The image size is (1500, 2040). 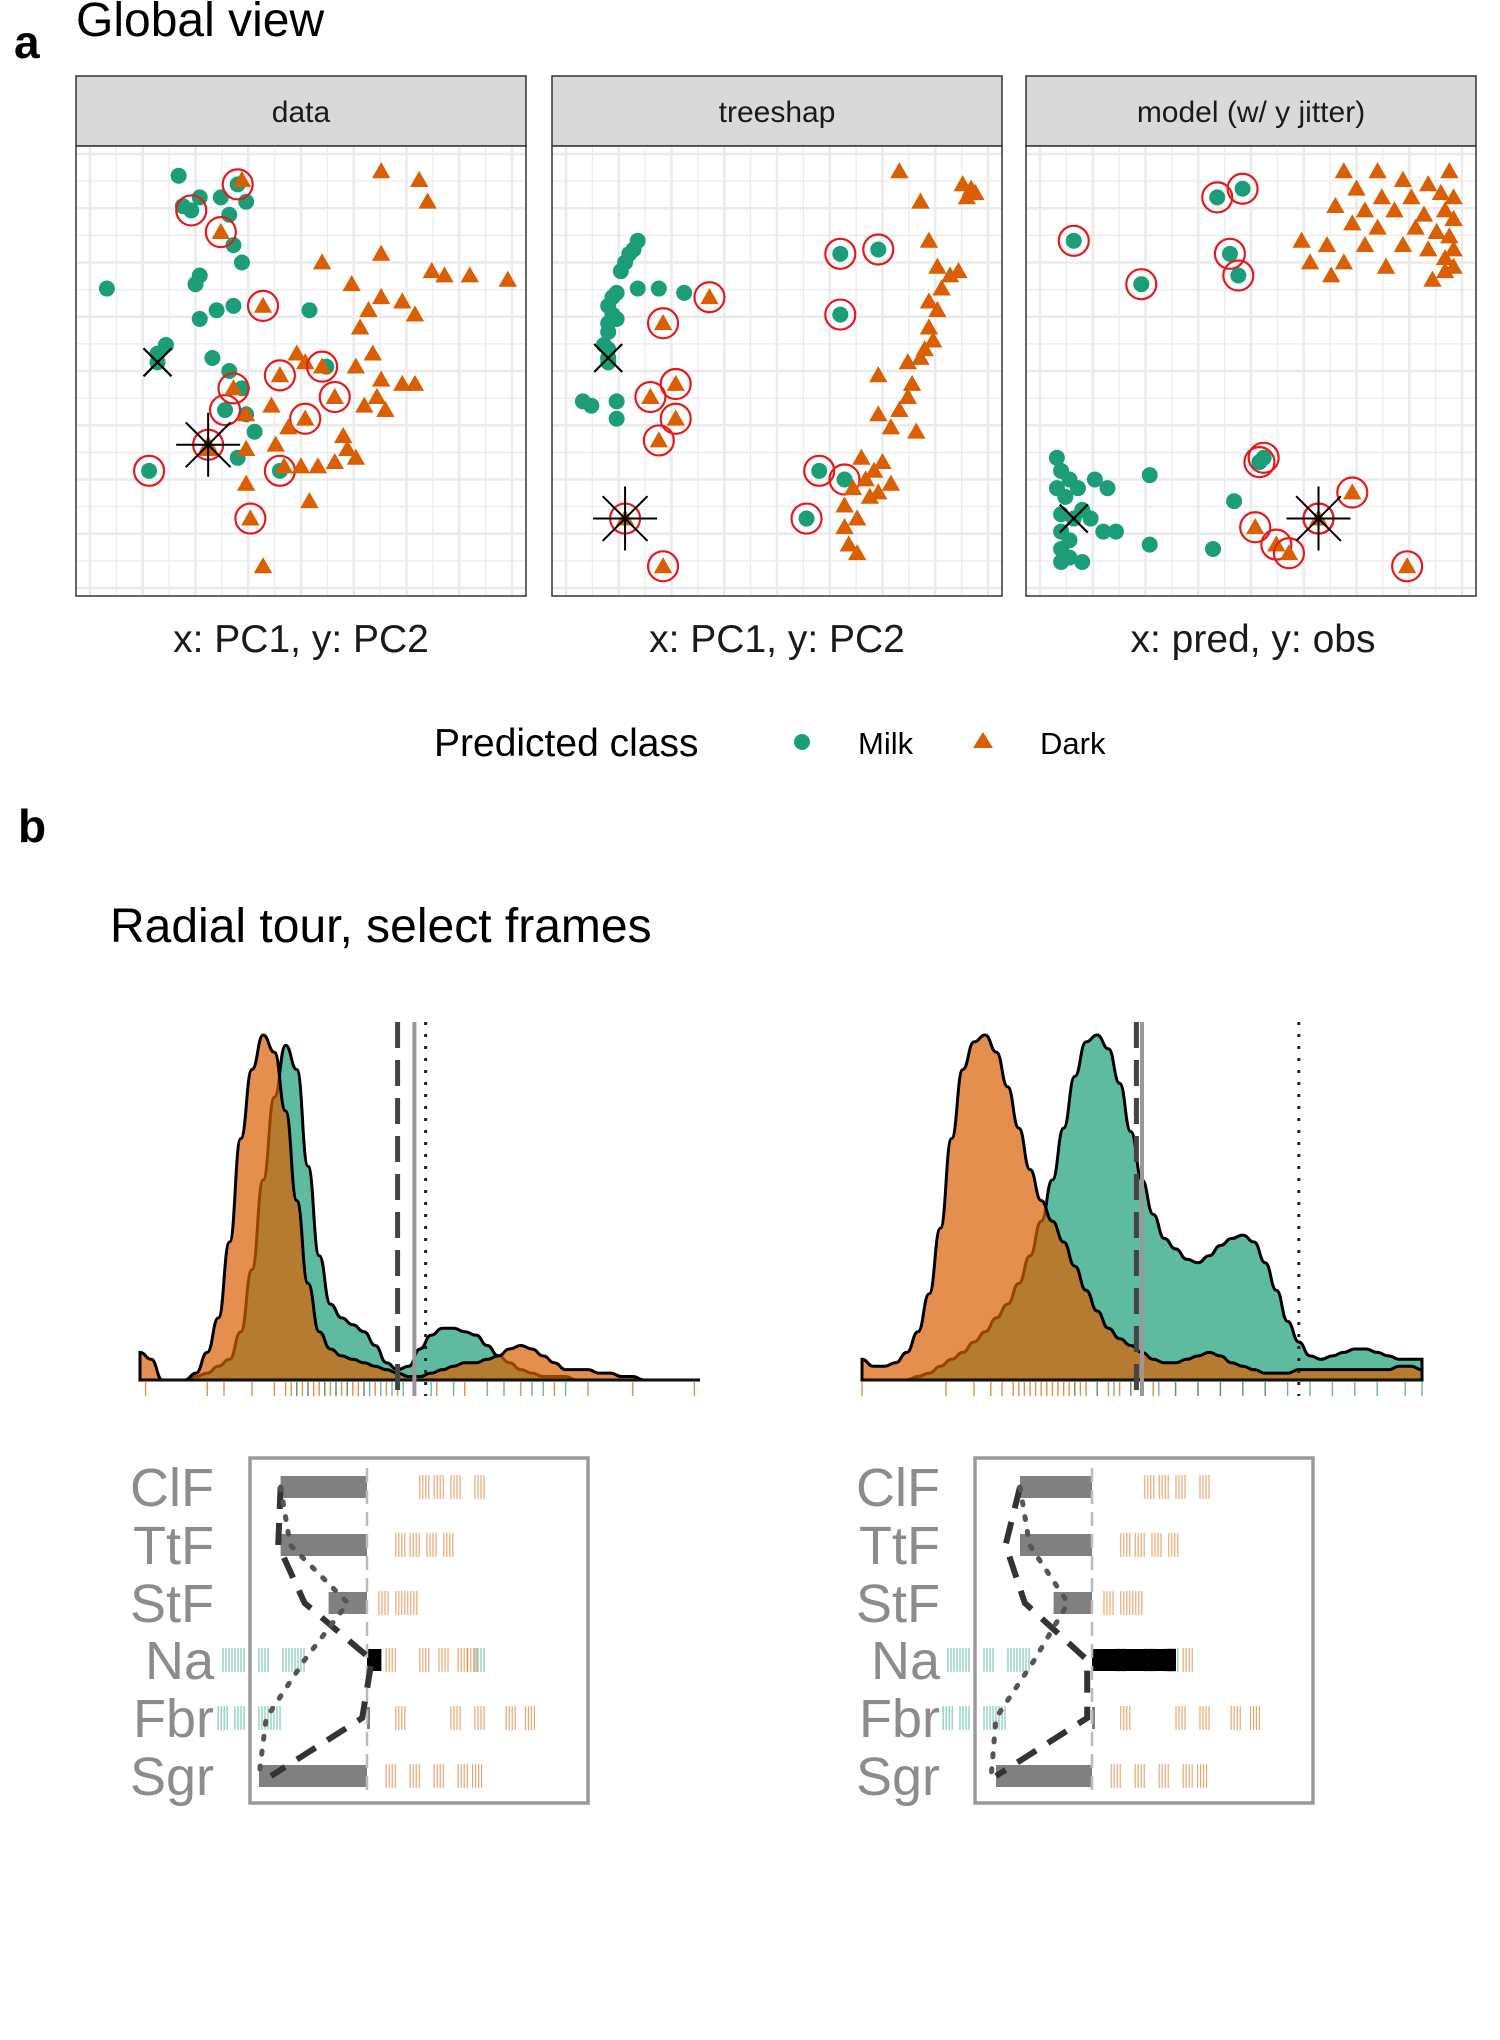 What do you see at coordinates (313, 1776) in the screenshot?
I see `contribution-bar-sgr` at bounding box center [313, 1776].